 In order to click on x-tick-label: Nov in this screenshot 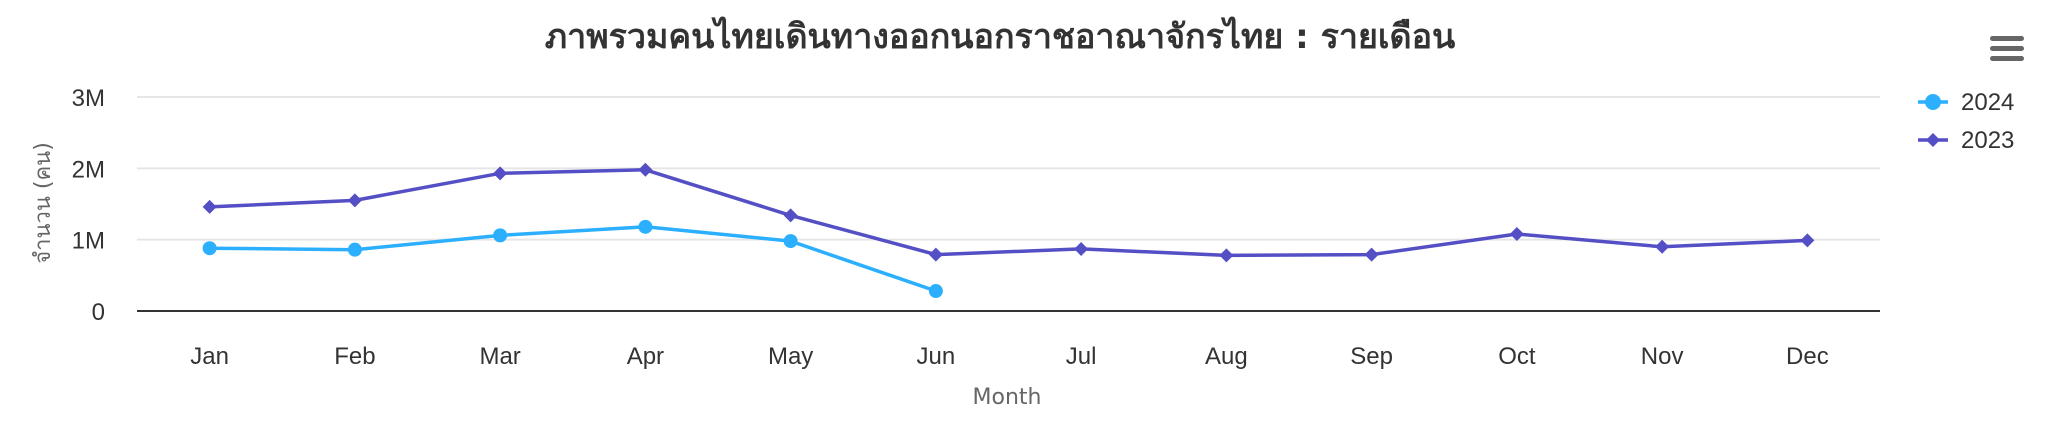, I will do `click(1662, 356)`.